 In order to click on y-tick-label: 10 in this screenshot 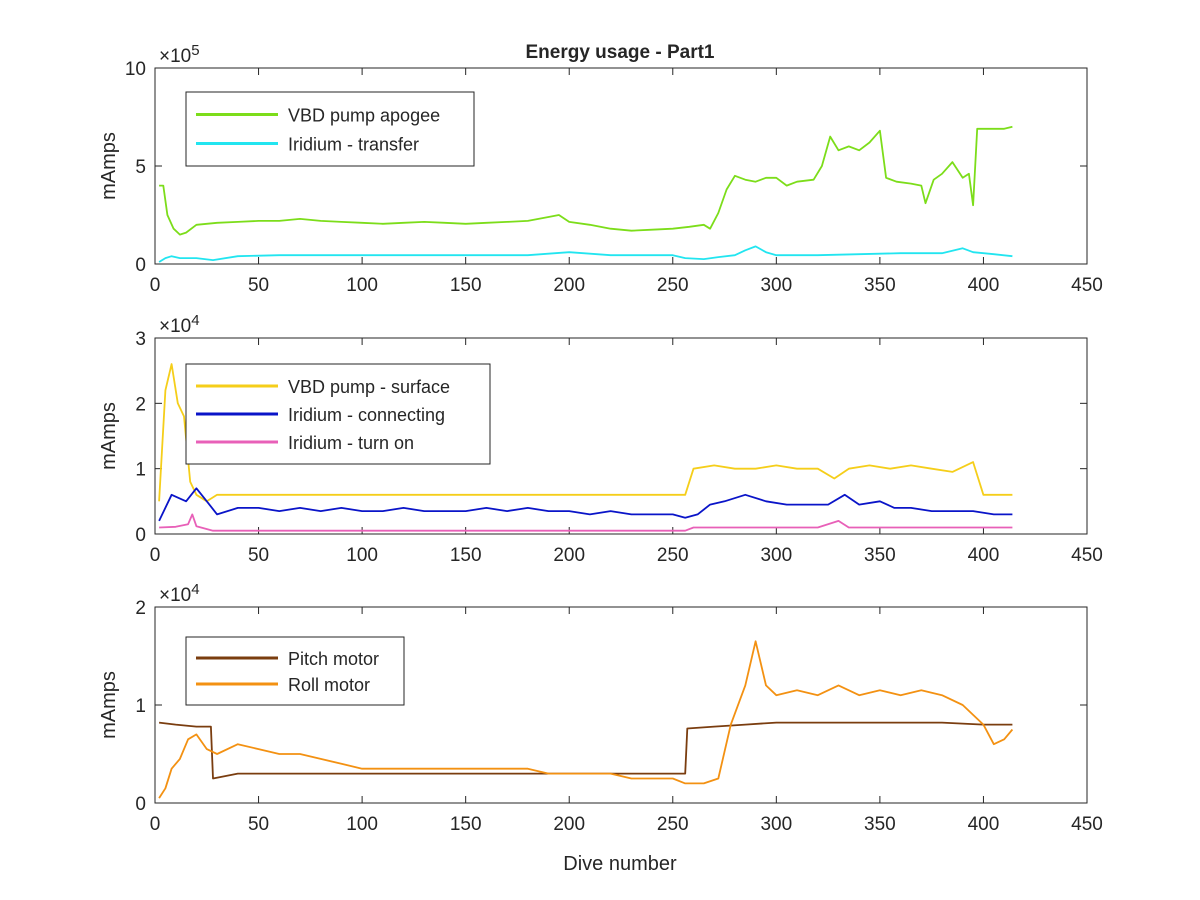, I will do `click(135, 69)`.